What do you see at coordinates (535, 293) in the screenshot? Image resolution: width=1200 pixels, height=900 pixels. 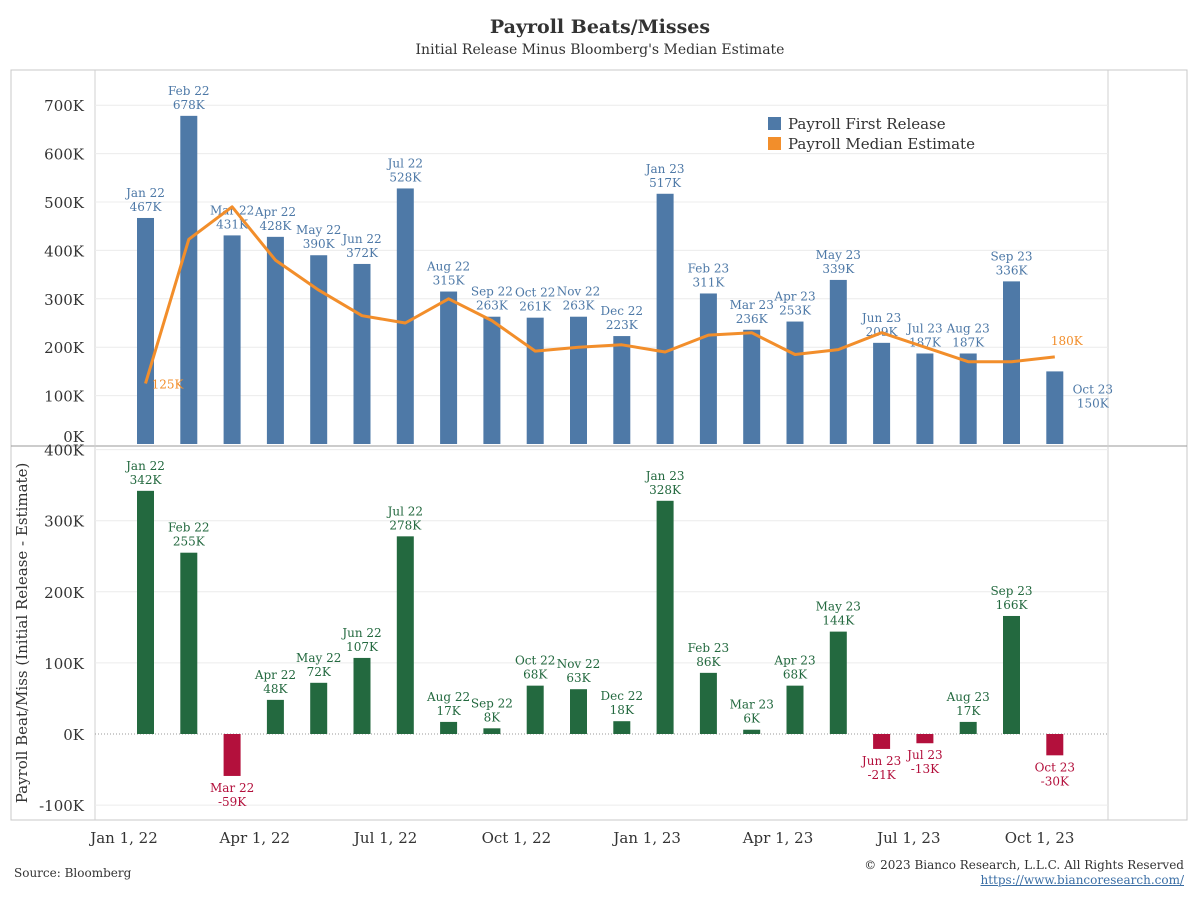 I see `release-month-label: Oct 22` at bounding box center [535, 293].